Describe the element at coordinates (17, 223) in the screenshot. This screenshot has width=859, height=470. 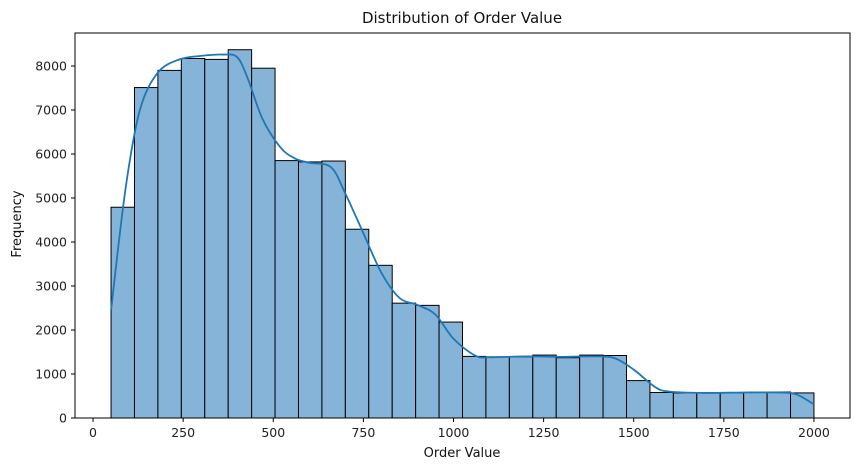
I see `y-axis-label: Frequency` at that location.